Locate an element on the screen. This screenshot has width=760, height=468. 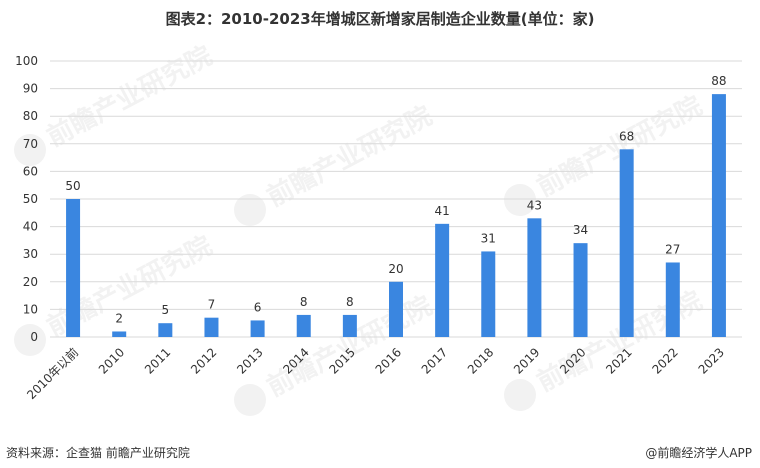
x-tick-label: 2018 is located at coordinates (480, 360).